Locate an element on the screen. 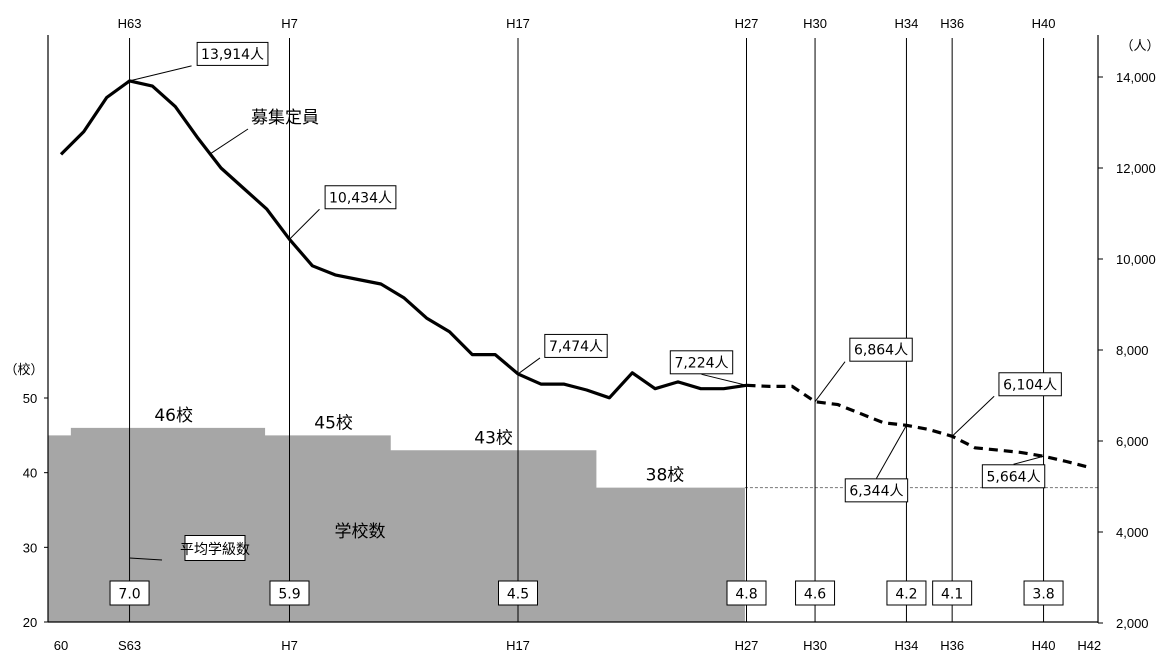  avg-class-value: 4.6 is located at coordinates (815, 593).